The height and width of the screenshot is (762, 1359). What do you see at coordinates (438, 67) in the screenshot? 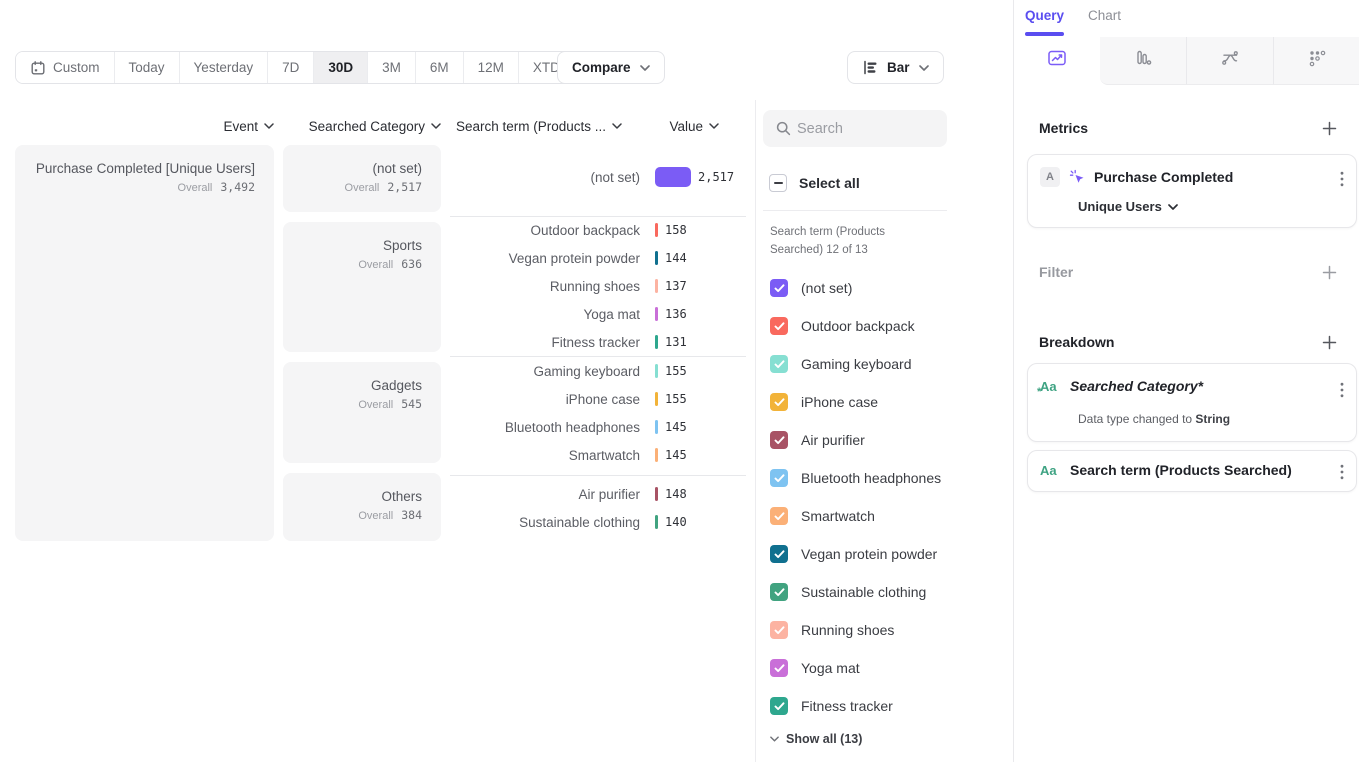
I see `date-range-6m: 6M` at bounding box center [438, 67].